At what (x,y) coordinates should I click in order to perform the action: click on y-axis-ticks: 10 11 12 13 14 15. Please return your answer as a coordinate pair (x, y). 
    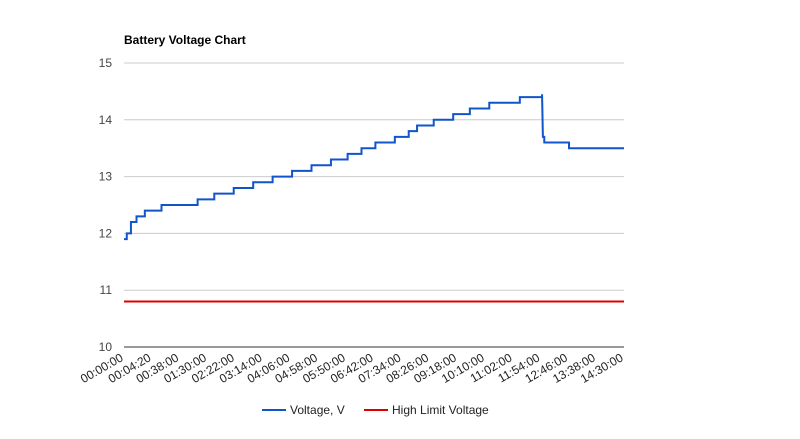
    Looking at the image, I should click on (106, 205).